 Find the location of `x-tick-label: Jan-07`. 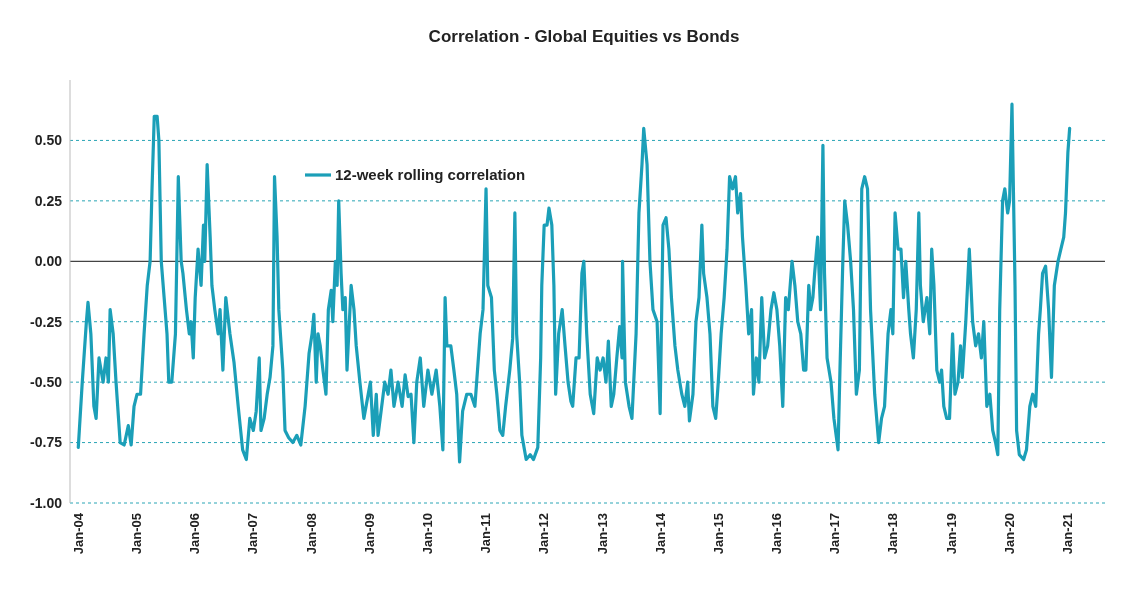

x-tick-label: Jan-07 is located at coordinates (253, 534).